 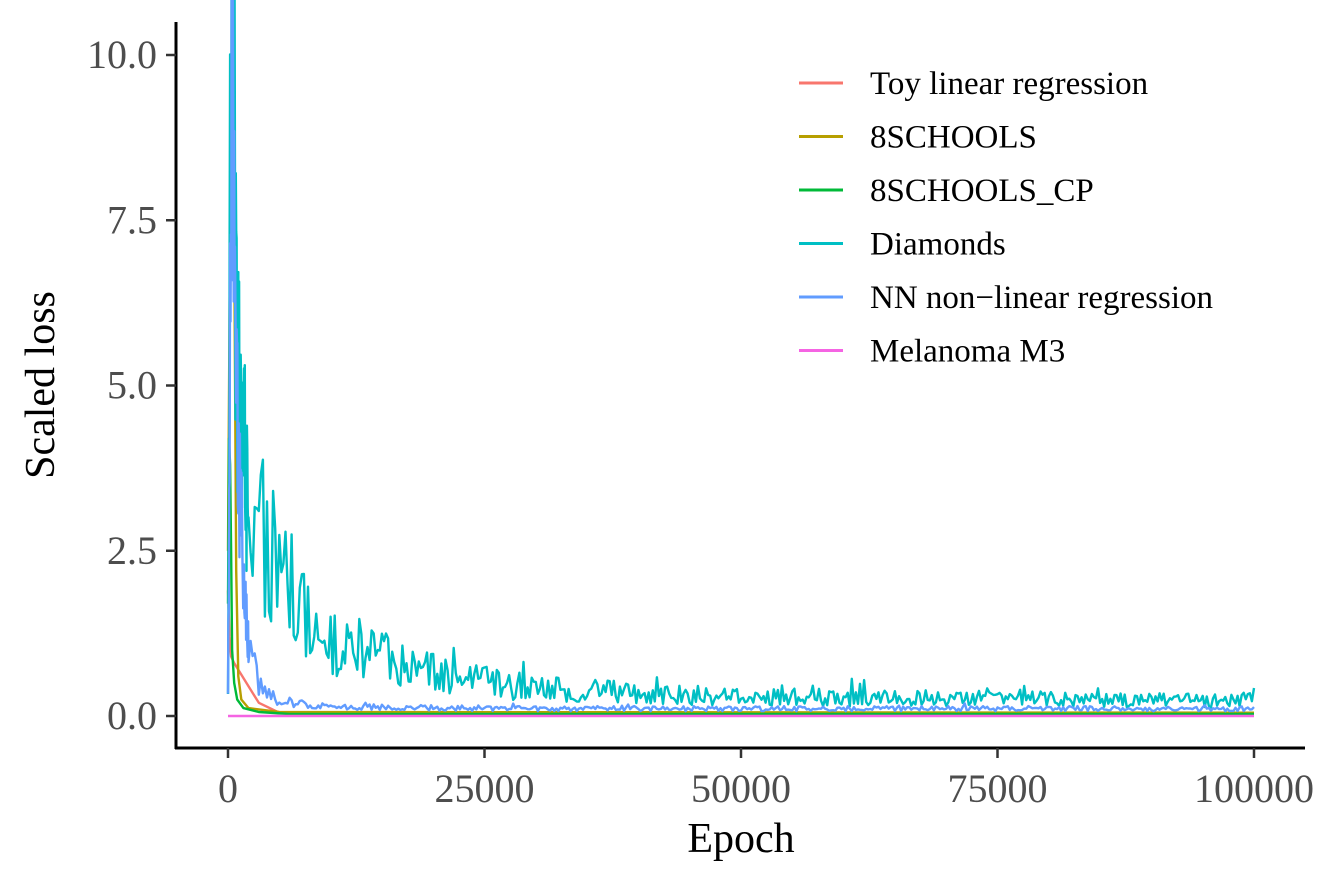 What do you see at coordinates (953, 138) in the screenshot?
I see `legend-label-8schools: 8SCHOOLS` at bounding box center [953, 138].